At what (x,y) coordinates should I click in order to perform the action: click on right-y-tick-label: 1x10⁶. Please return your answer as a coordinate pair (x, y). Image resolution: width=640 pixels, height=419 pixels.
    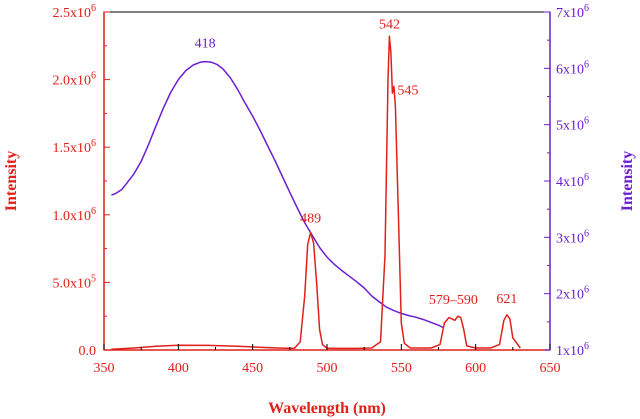
    Looking at the image, I should click on (572, 350).